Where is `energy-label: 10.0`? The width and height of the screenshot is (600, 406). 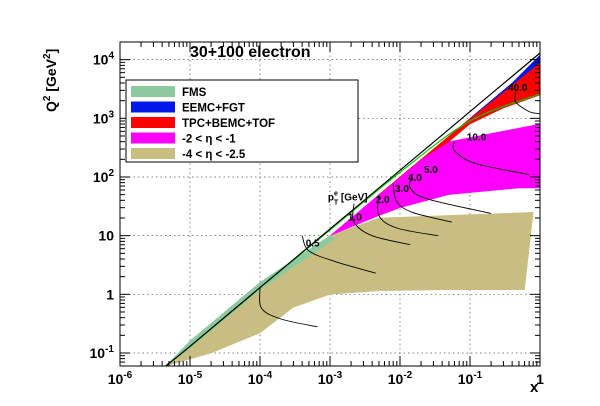 energy-label: 10.0 is located at coordinates (477, 137).